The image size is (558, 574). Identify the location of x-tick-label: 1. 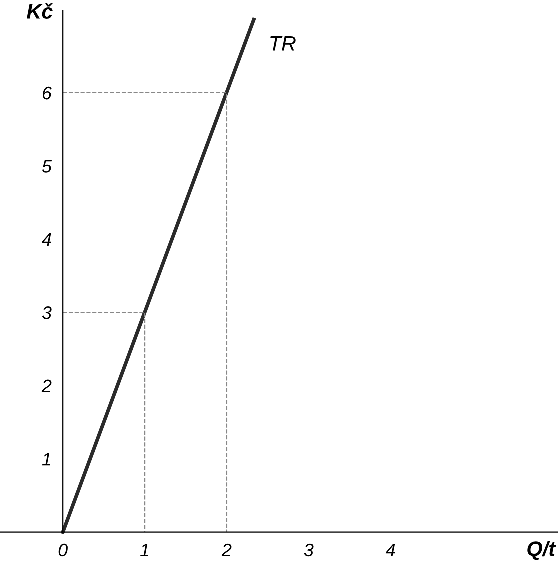
(144, 550).